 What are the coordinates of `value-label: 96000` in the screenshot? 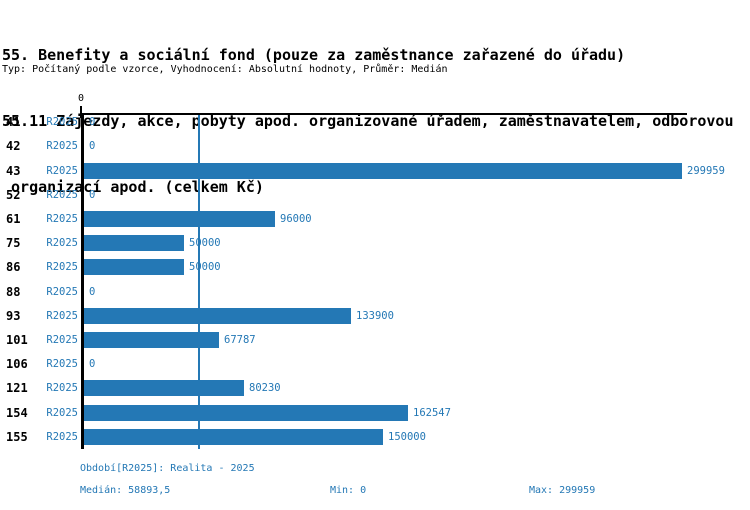 It's located at (296, 218).